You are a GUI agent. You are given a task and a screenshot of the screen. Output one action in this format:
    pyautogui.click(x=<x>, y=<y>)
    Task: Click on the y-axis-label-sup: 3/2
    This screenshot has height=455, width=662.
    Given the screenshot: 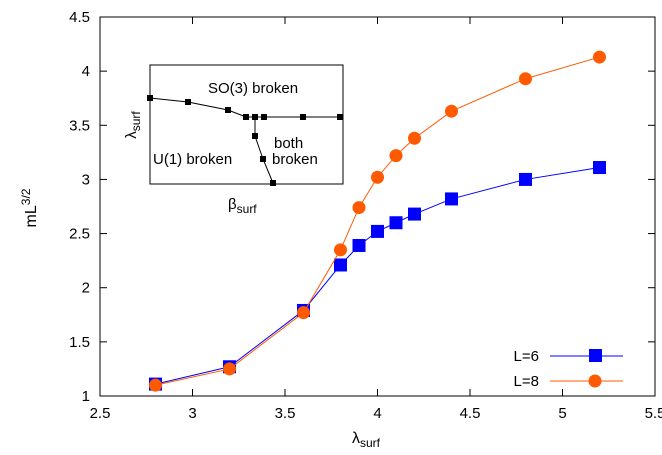 What is the action you would take?
    pyautogui.click(x=26, y=196)
    